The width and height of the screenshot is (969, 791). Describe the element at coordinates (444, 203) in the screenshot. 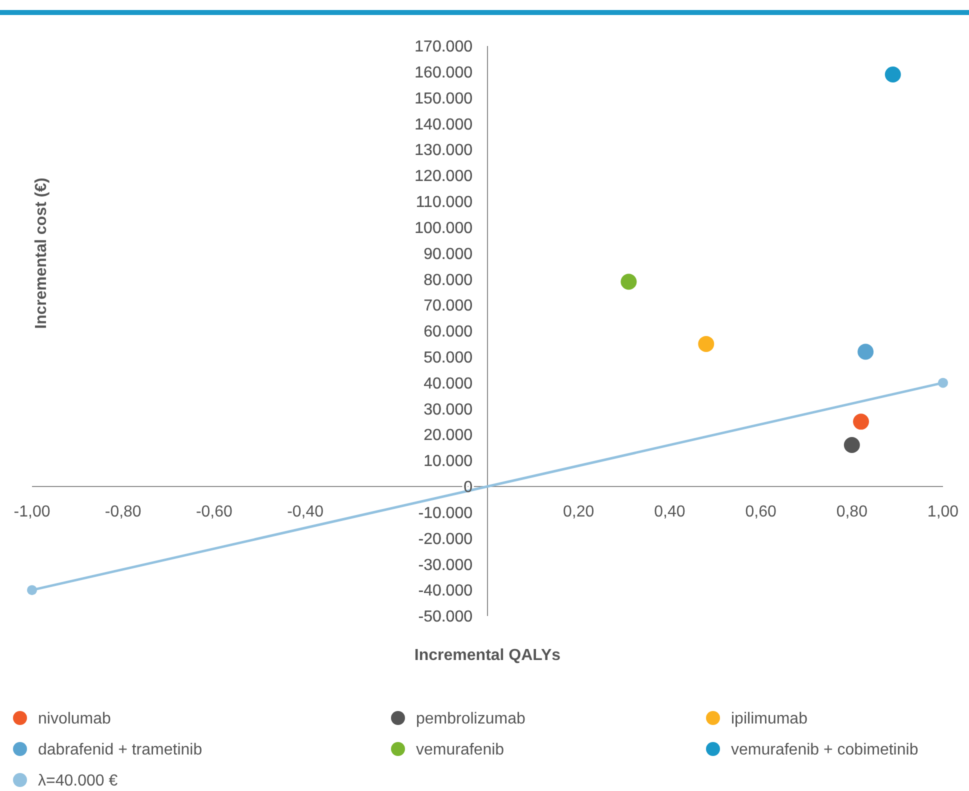

I see `y-tick-label: 110.000` at that location.